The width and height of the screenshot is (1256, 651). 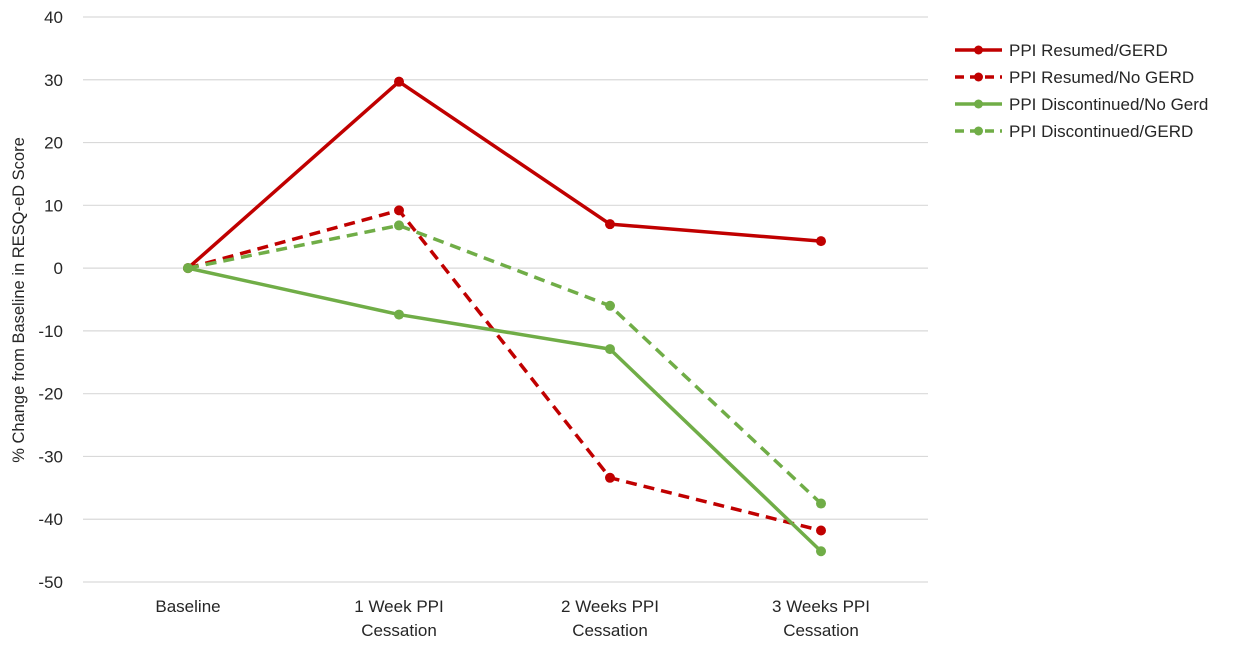 What do you see at coordinates (504, 174) in the screenshot?
I see `series-line` at bounding box center [504, 174].